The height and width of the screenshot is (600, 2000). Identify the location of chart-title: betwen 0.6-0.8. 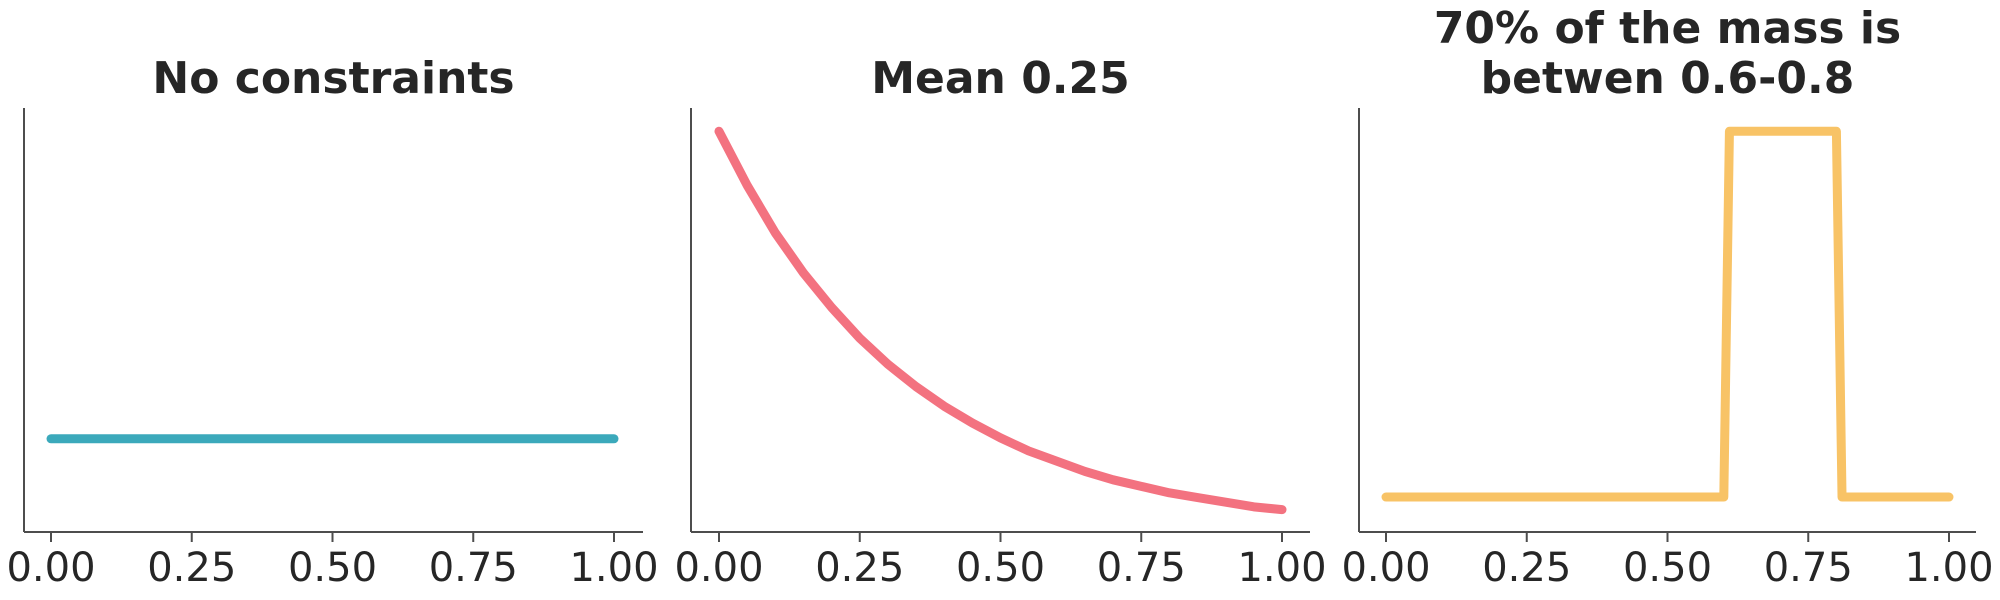
(1668, 78).